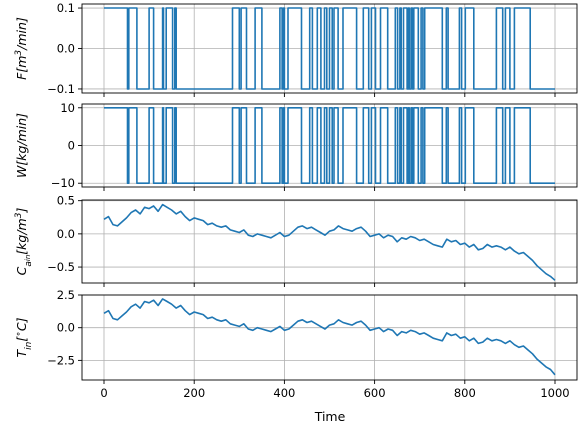 The image size is (588, 434). I want to click on y-tick-label: −10, so click(63, 183).